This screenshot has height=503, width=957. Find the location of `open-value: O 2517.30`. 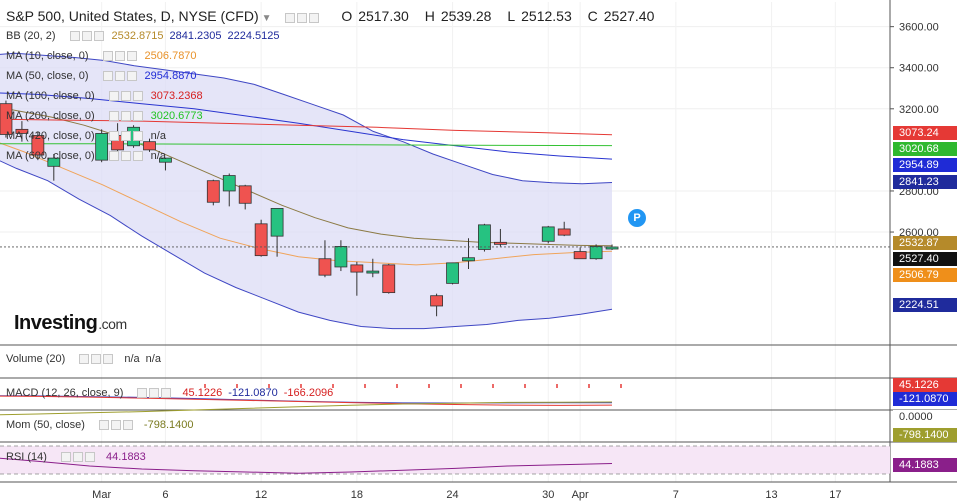

open-value: O 2517.30 is located at coordinates (375, 16).